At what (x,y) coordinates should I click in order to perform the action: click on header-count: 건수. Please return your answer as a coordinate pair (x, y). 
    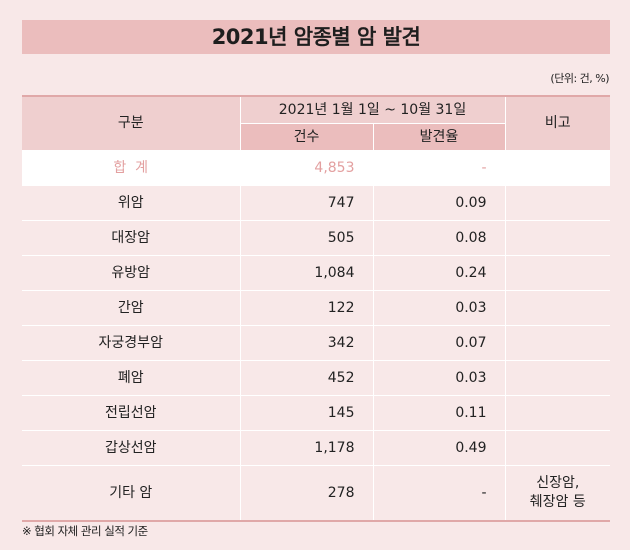
    Looking at the image, I should click on (307, 137).